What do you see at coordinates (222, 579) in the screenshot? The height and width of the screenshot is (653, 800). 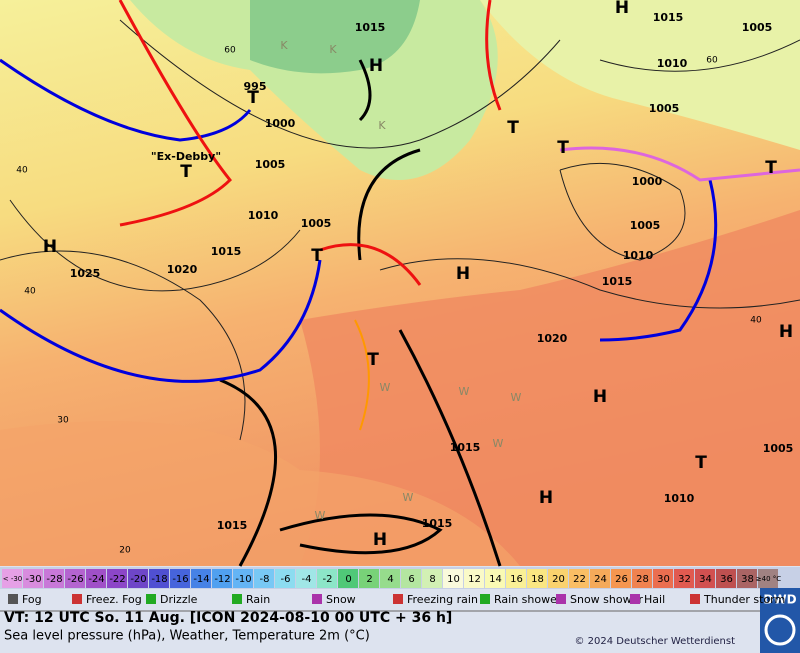 I see `scale-label: -12` at bounding box center [222, 579].